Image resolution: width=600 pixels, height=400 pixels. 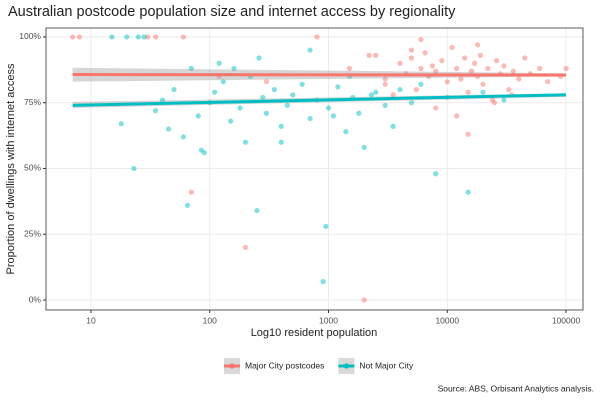 What do you see at coordinates (30, 36) in the screenshot?
I see `y-tick-label: 100%` at bounding box center [30, 36].